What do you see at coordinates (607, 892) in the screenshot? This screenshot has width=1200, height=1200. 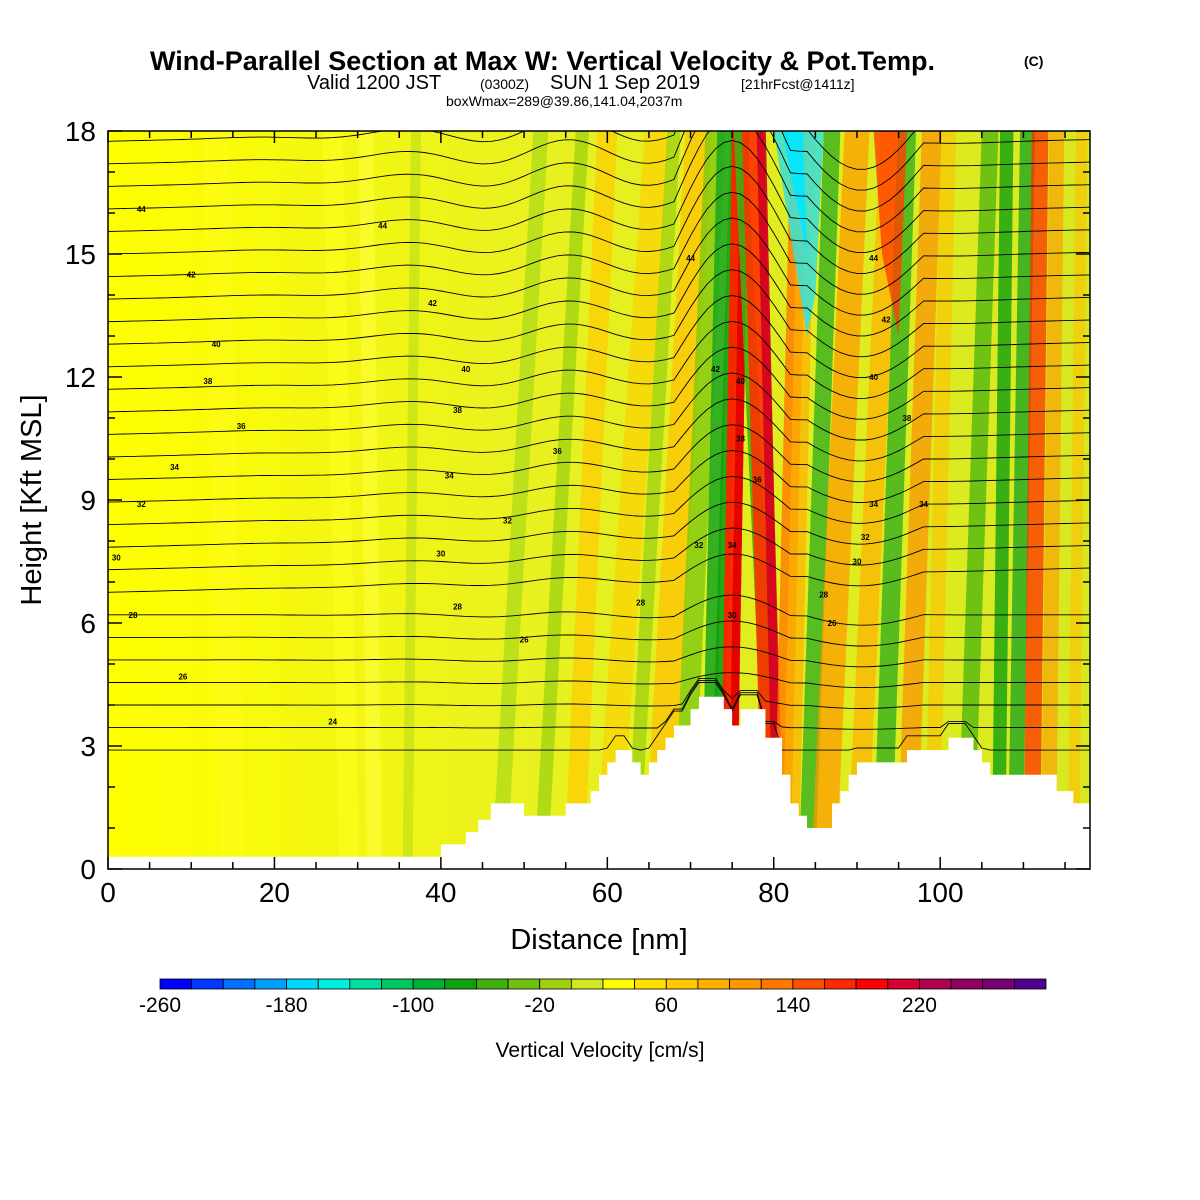 I see `x-tick-label: 60` at bounding box center [607, 892].